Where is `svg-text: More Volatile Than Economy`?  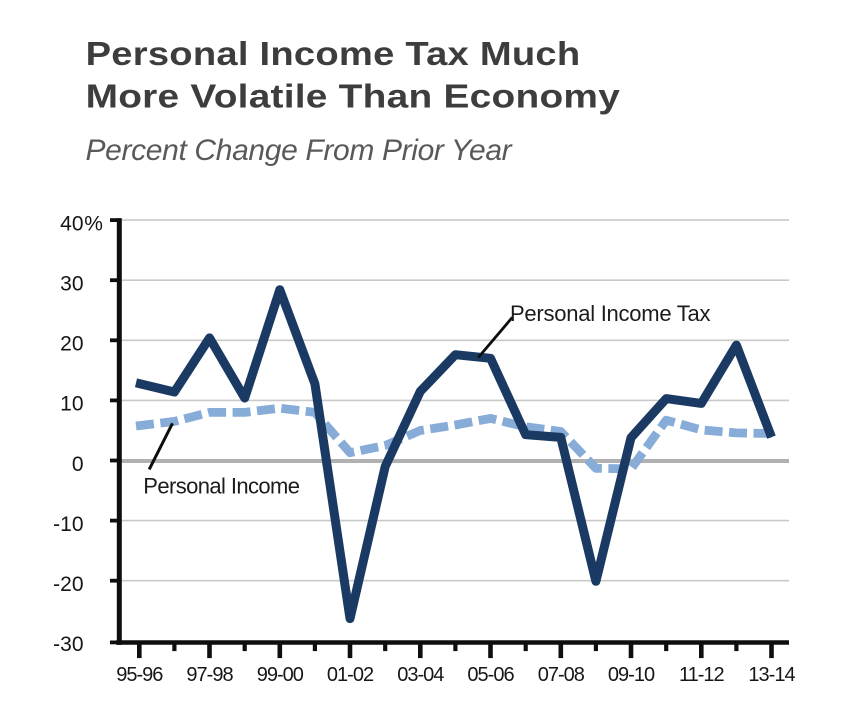 svg-text: More Volatile Than Economy is located at coordinates (353, 96).